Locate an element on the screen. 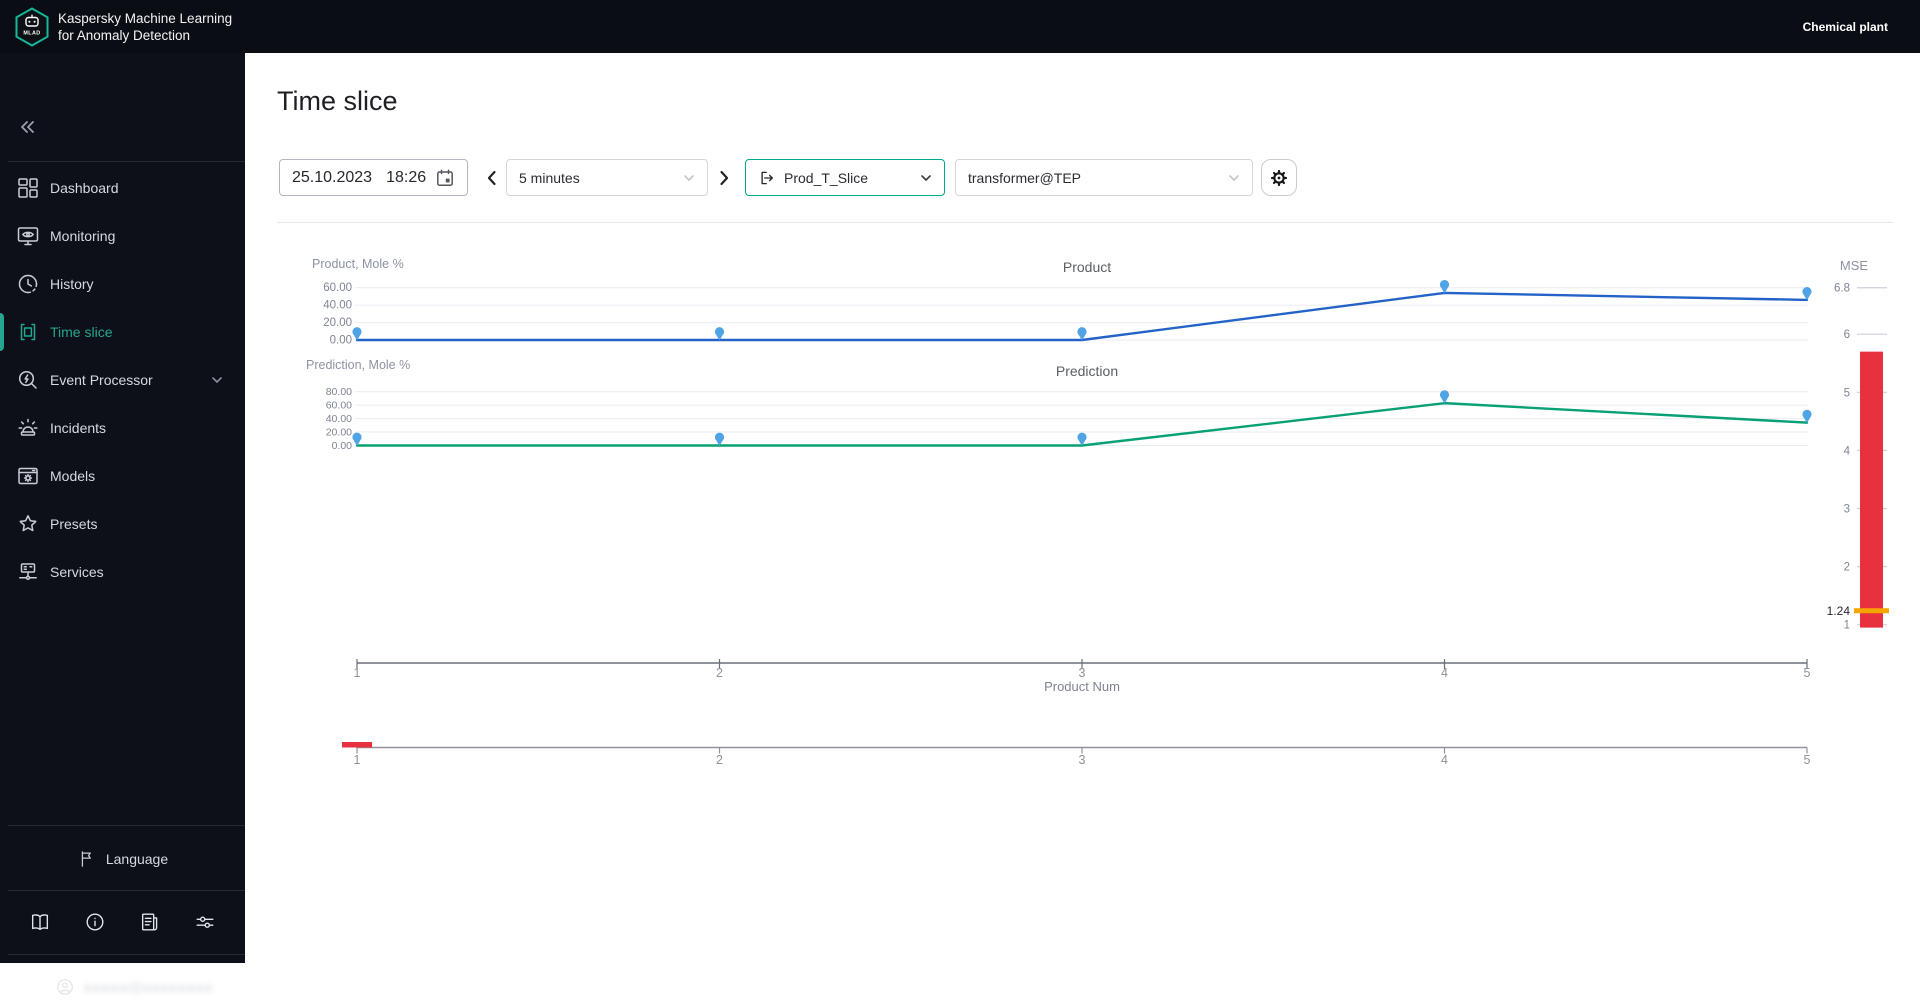  collapse-sidebar-button is located at coordinates (27, 127).